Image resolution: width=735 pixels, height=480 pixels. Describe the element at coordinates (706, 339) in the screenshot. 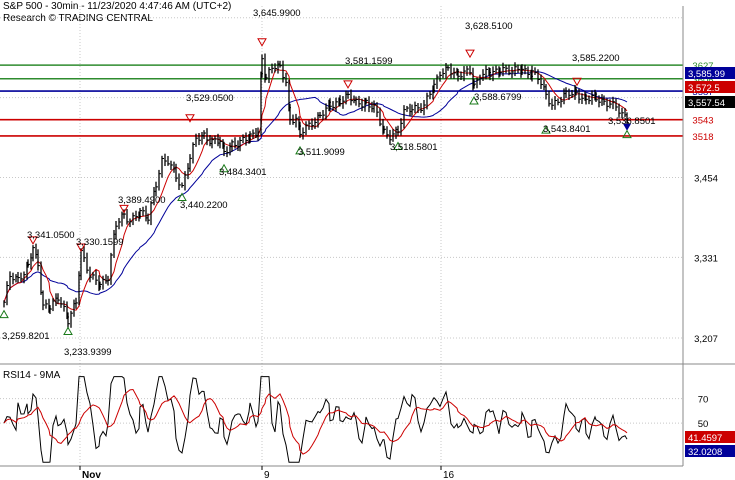

I see `y-tick-label: 3,207` at that location.